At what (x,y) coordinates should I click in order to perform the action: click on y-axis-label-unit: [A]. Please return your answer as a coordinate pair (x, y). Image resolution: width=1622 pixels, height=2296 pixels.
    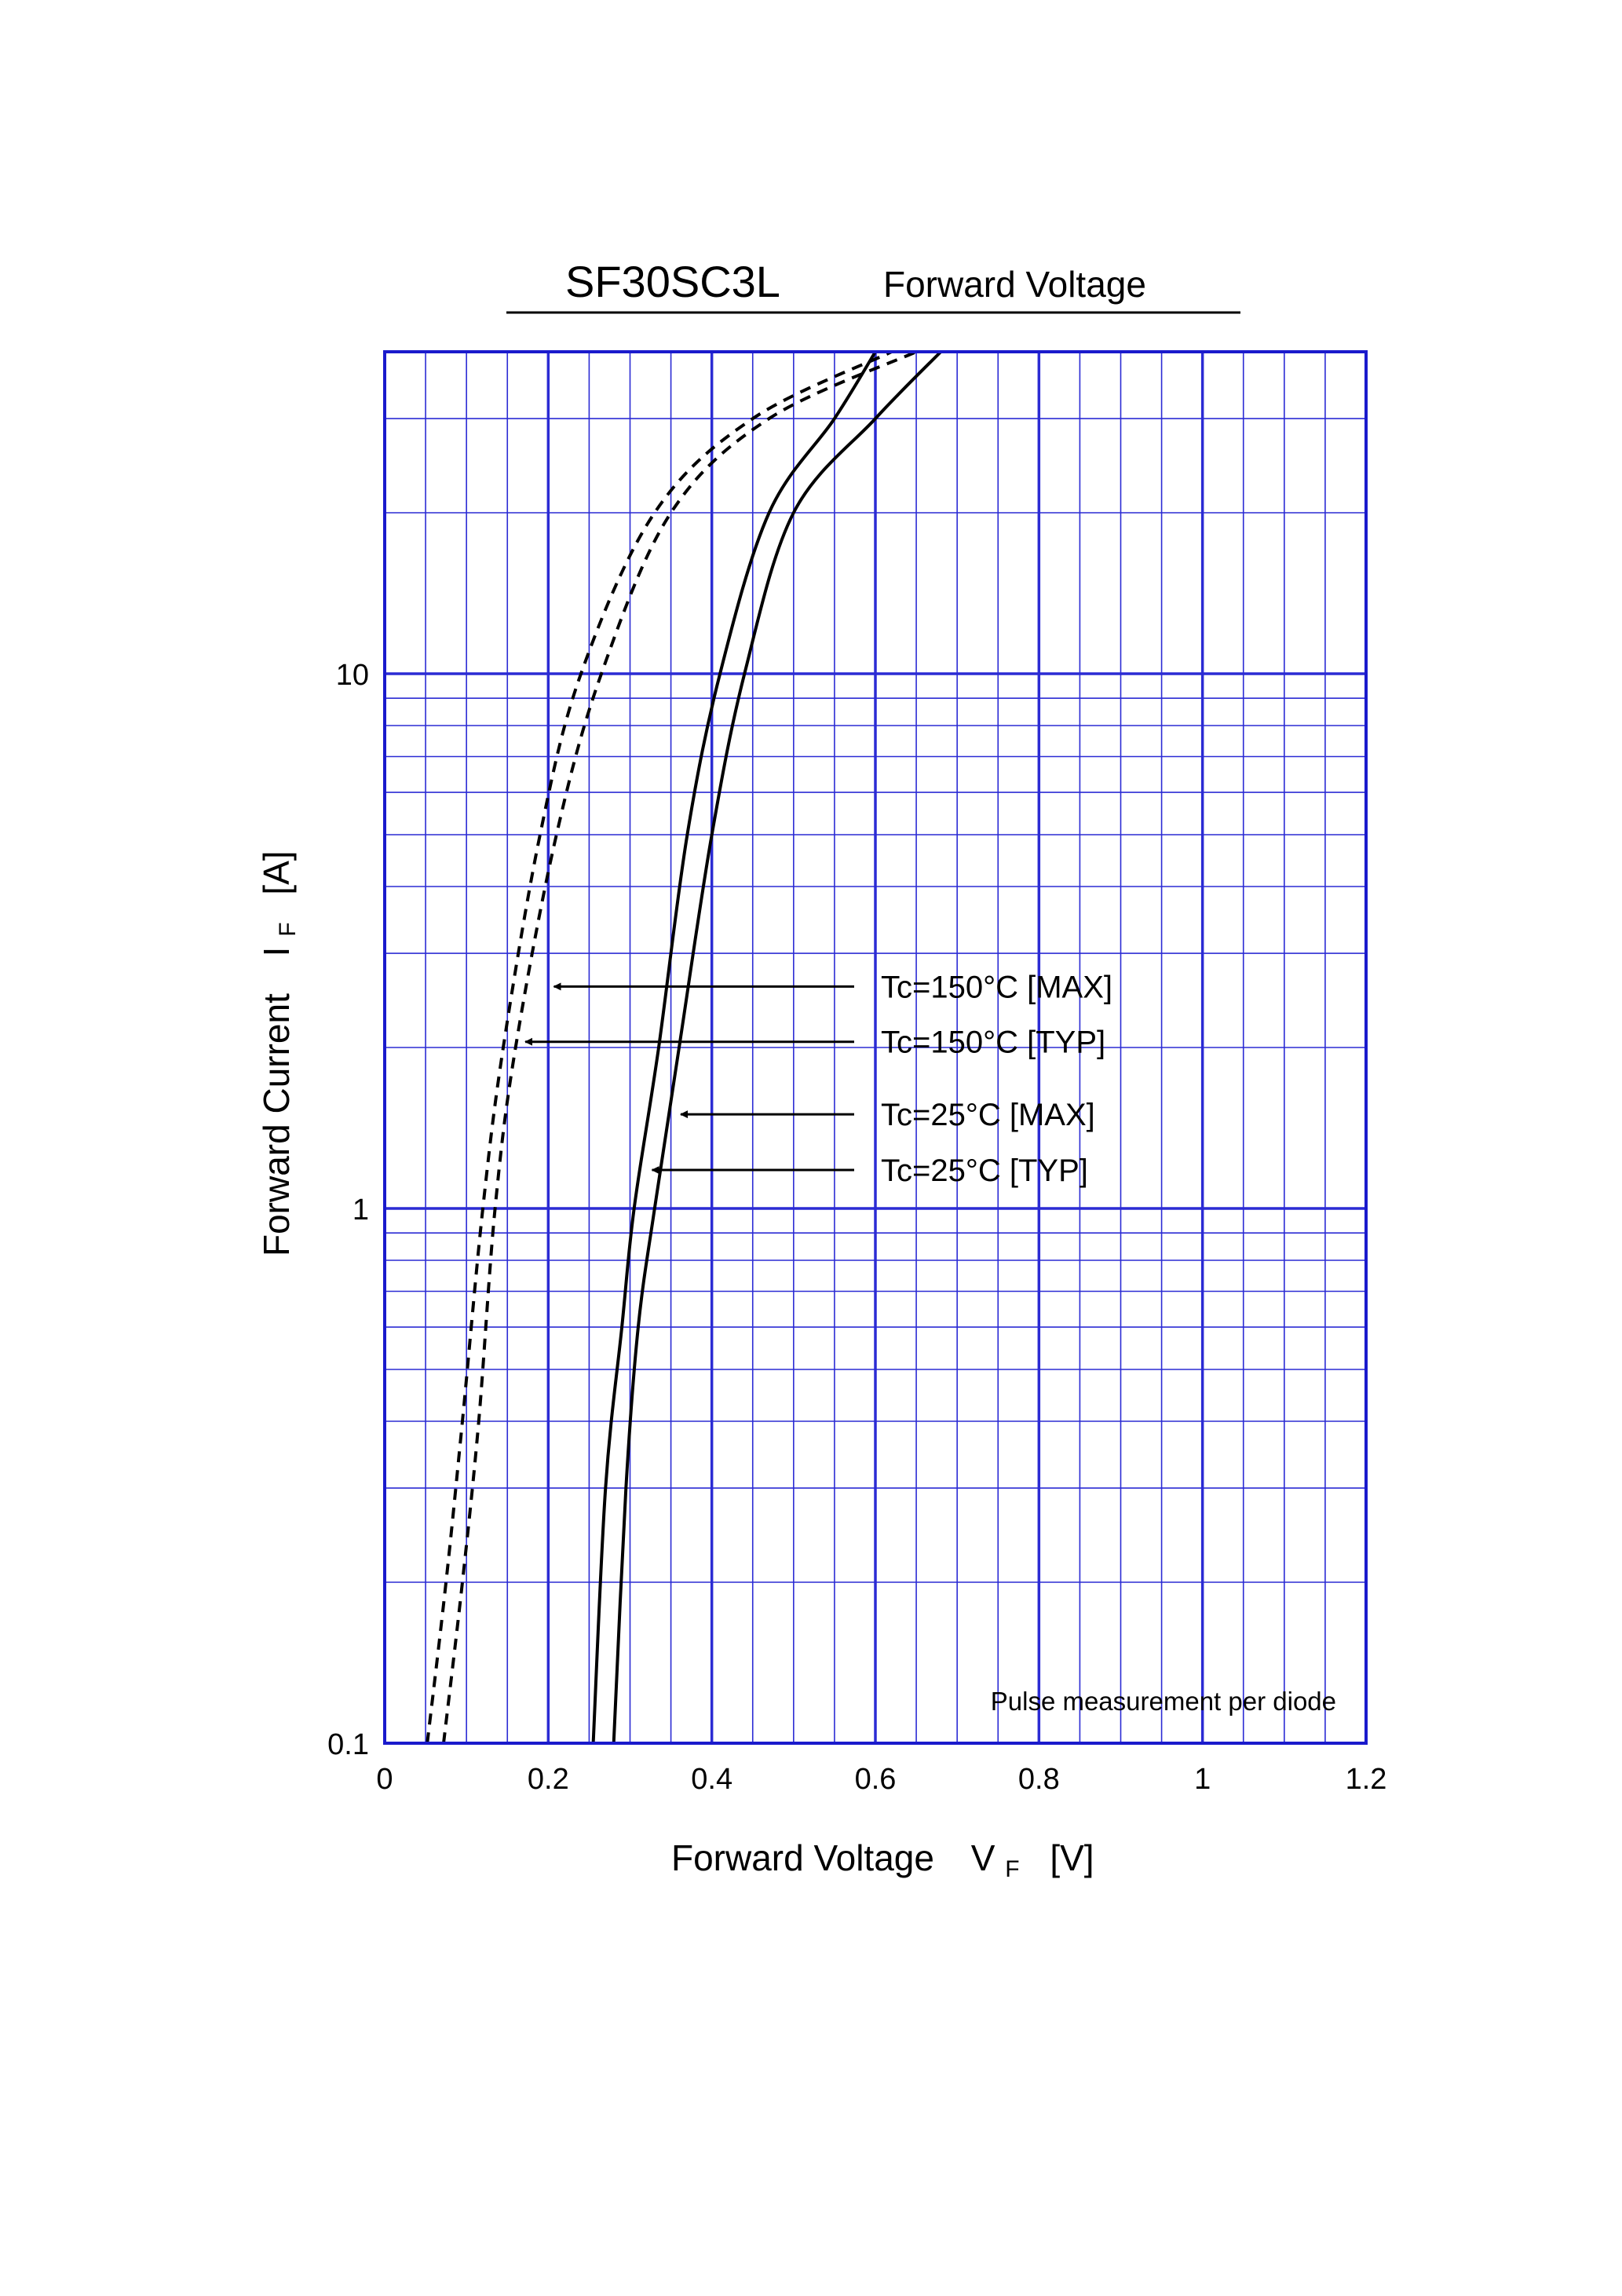
    Looking at the image, I should click on (276, 872).